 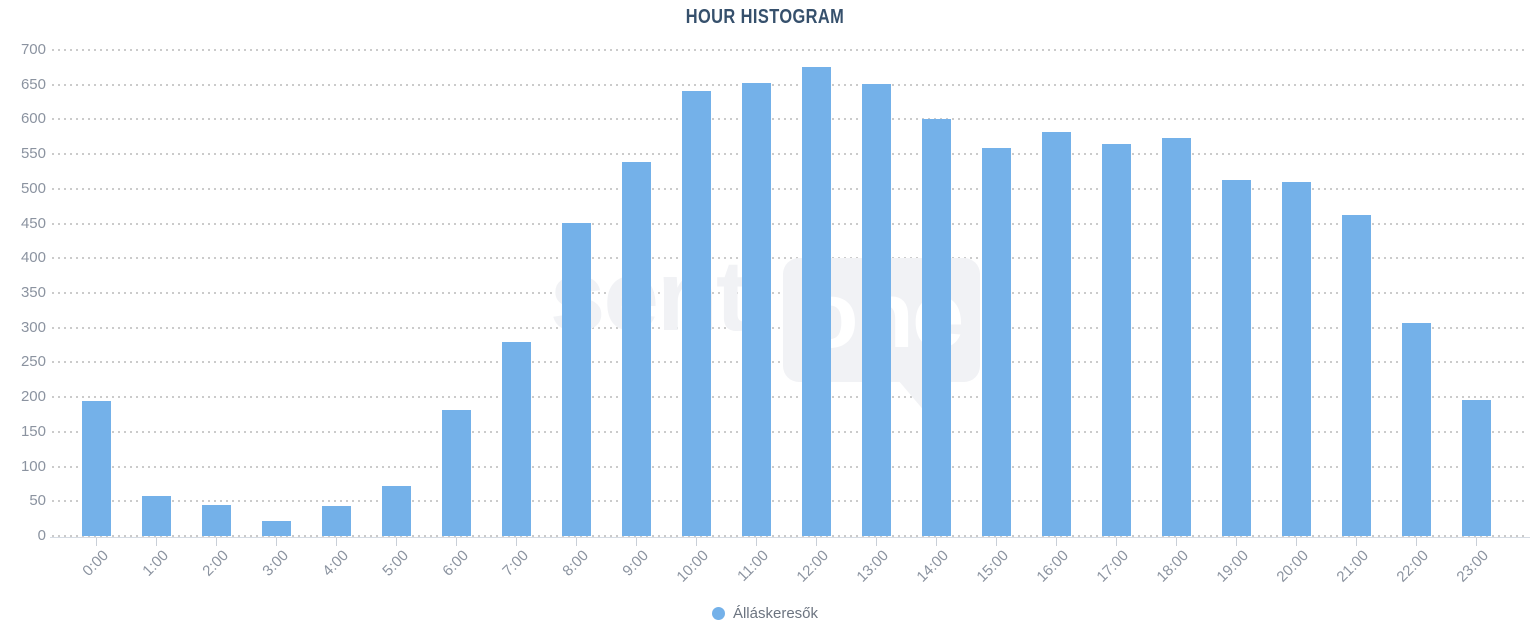 What do you see at coordinates (33, 223) in the screenshot?
I see `y-axis-label: 450` at bounding box center [33, 223].